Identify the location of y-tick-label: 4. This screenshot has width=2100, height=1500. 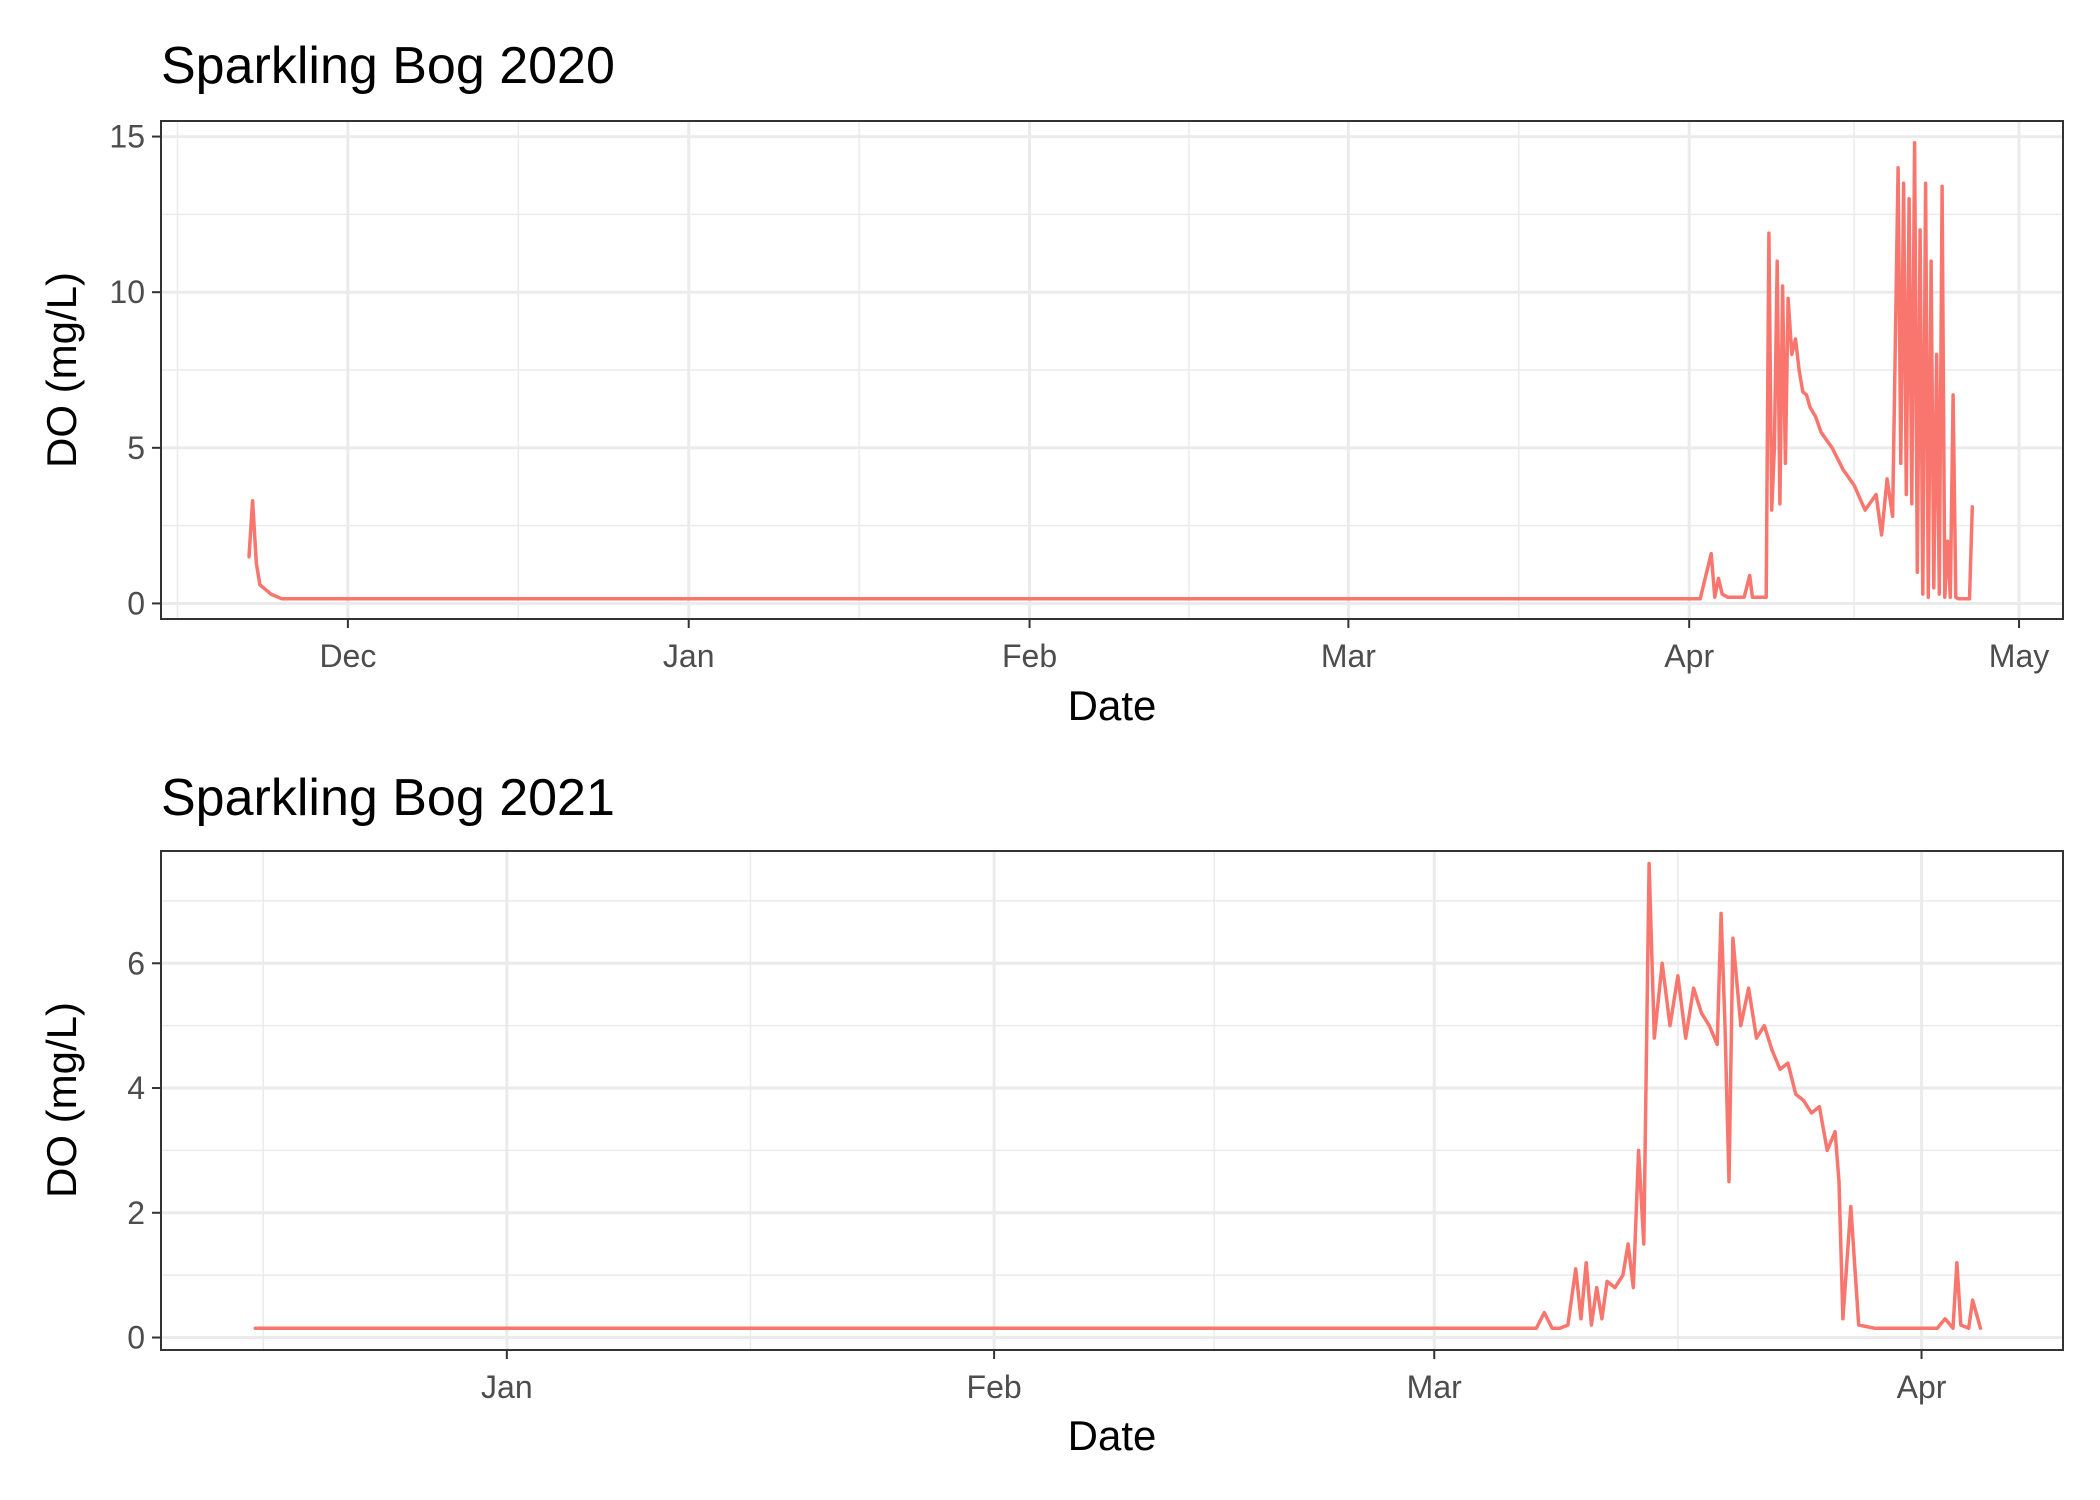
(136, 1088).